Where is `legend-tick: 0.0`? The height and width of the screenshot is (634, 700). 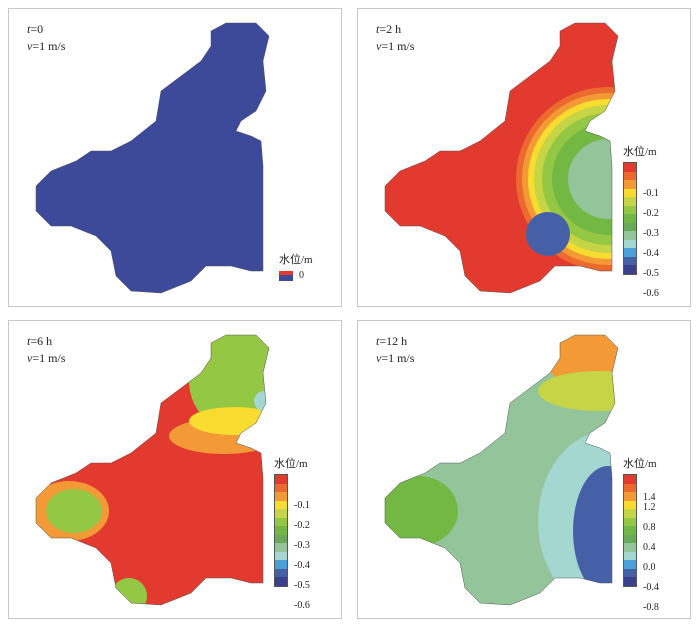
legend-tick: 0.0 is located at coordinates (649, 567).